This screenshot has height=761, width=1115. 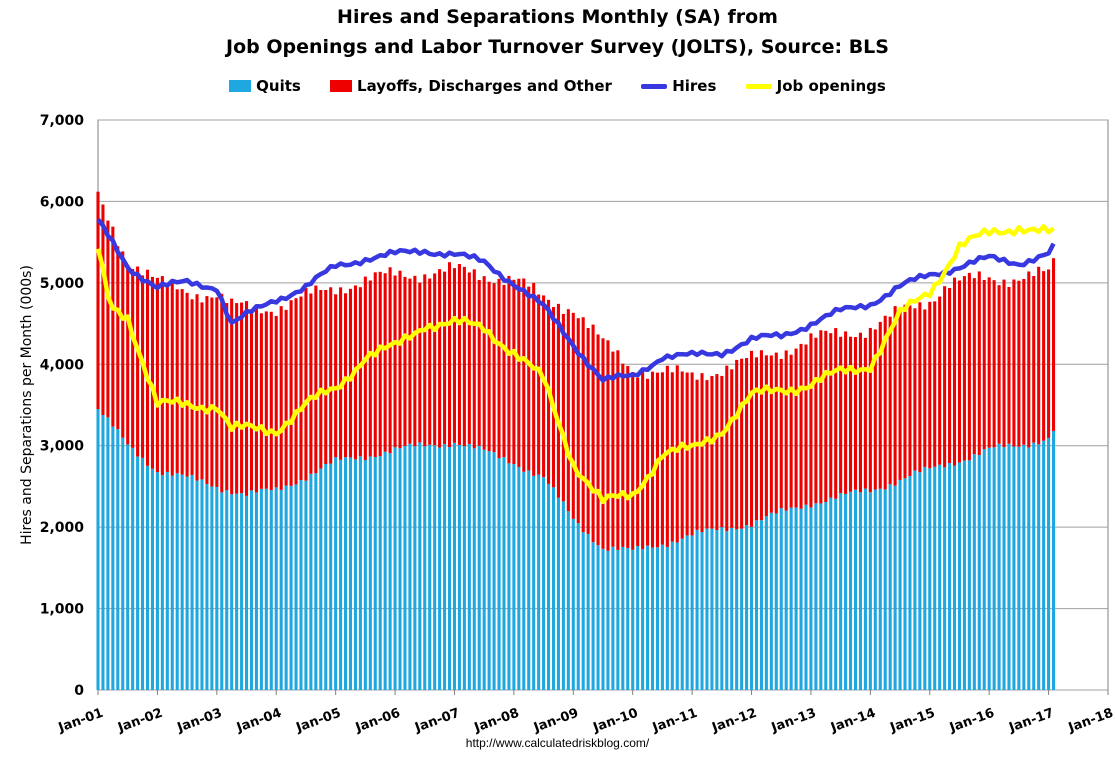 What do you see at coordinates (318, 721) in the screenshot?
I see `x-tick-label: Jan-05` at bounding box center [318, 721].